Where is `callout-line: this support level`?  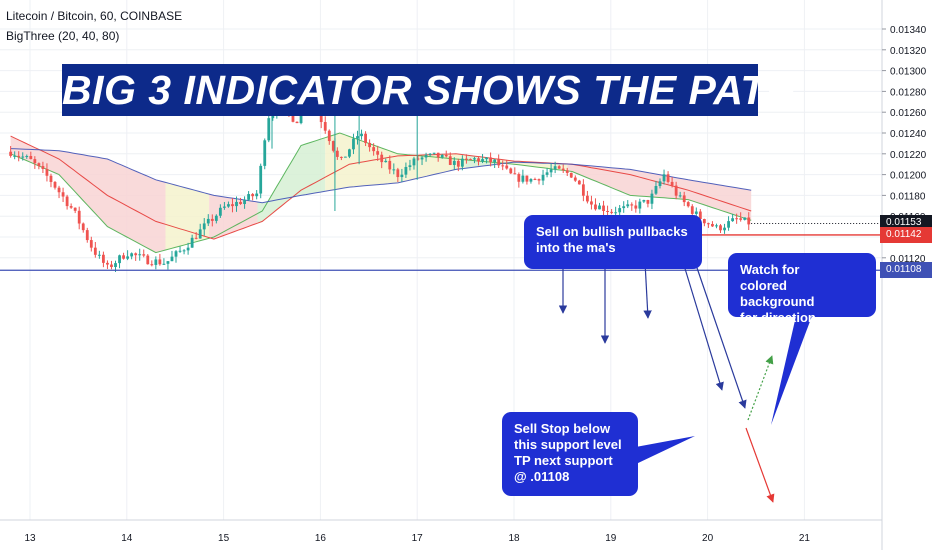
callout-line: this support level is located at coordinates (568, 444).